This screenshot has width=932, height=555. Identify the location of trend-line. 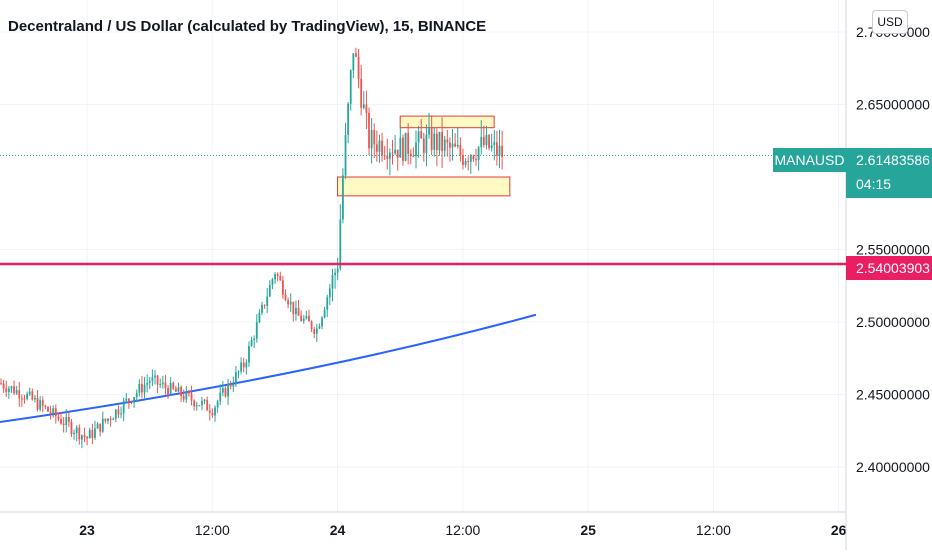
(268, 368).